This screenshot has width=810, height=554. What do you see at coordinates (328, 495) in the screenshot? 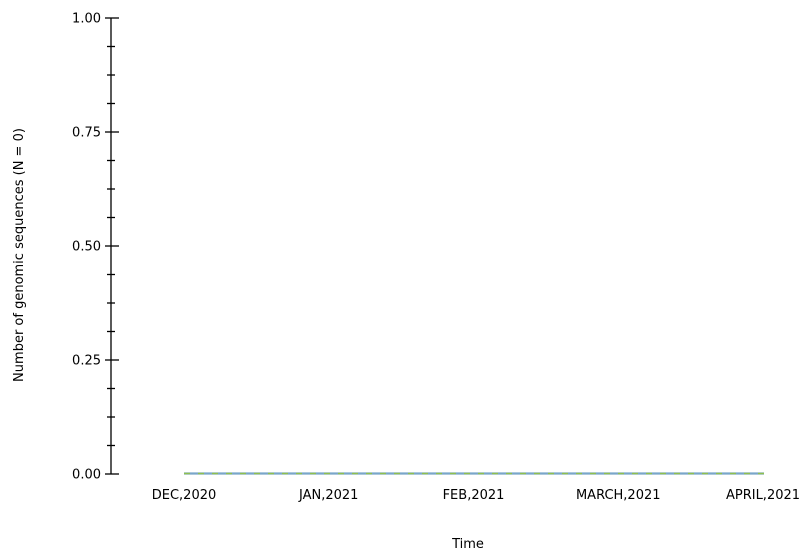
I see `x-tick-label: JAN,2021` at bounding box center [328, 495].